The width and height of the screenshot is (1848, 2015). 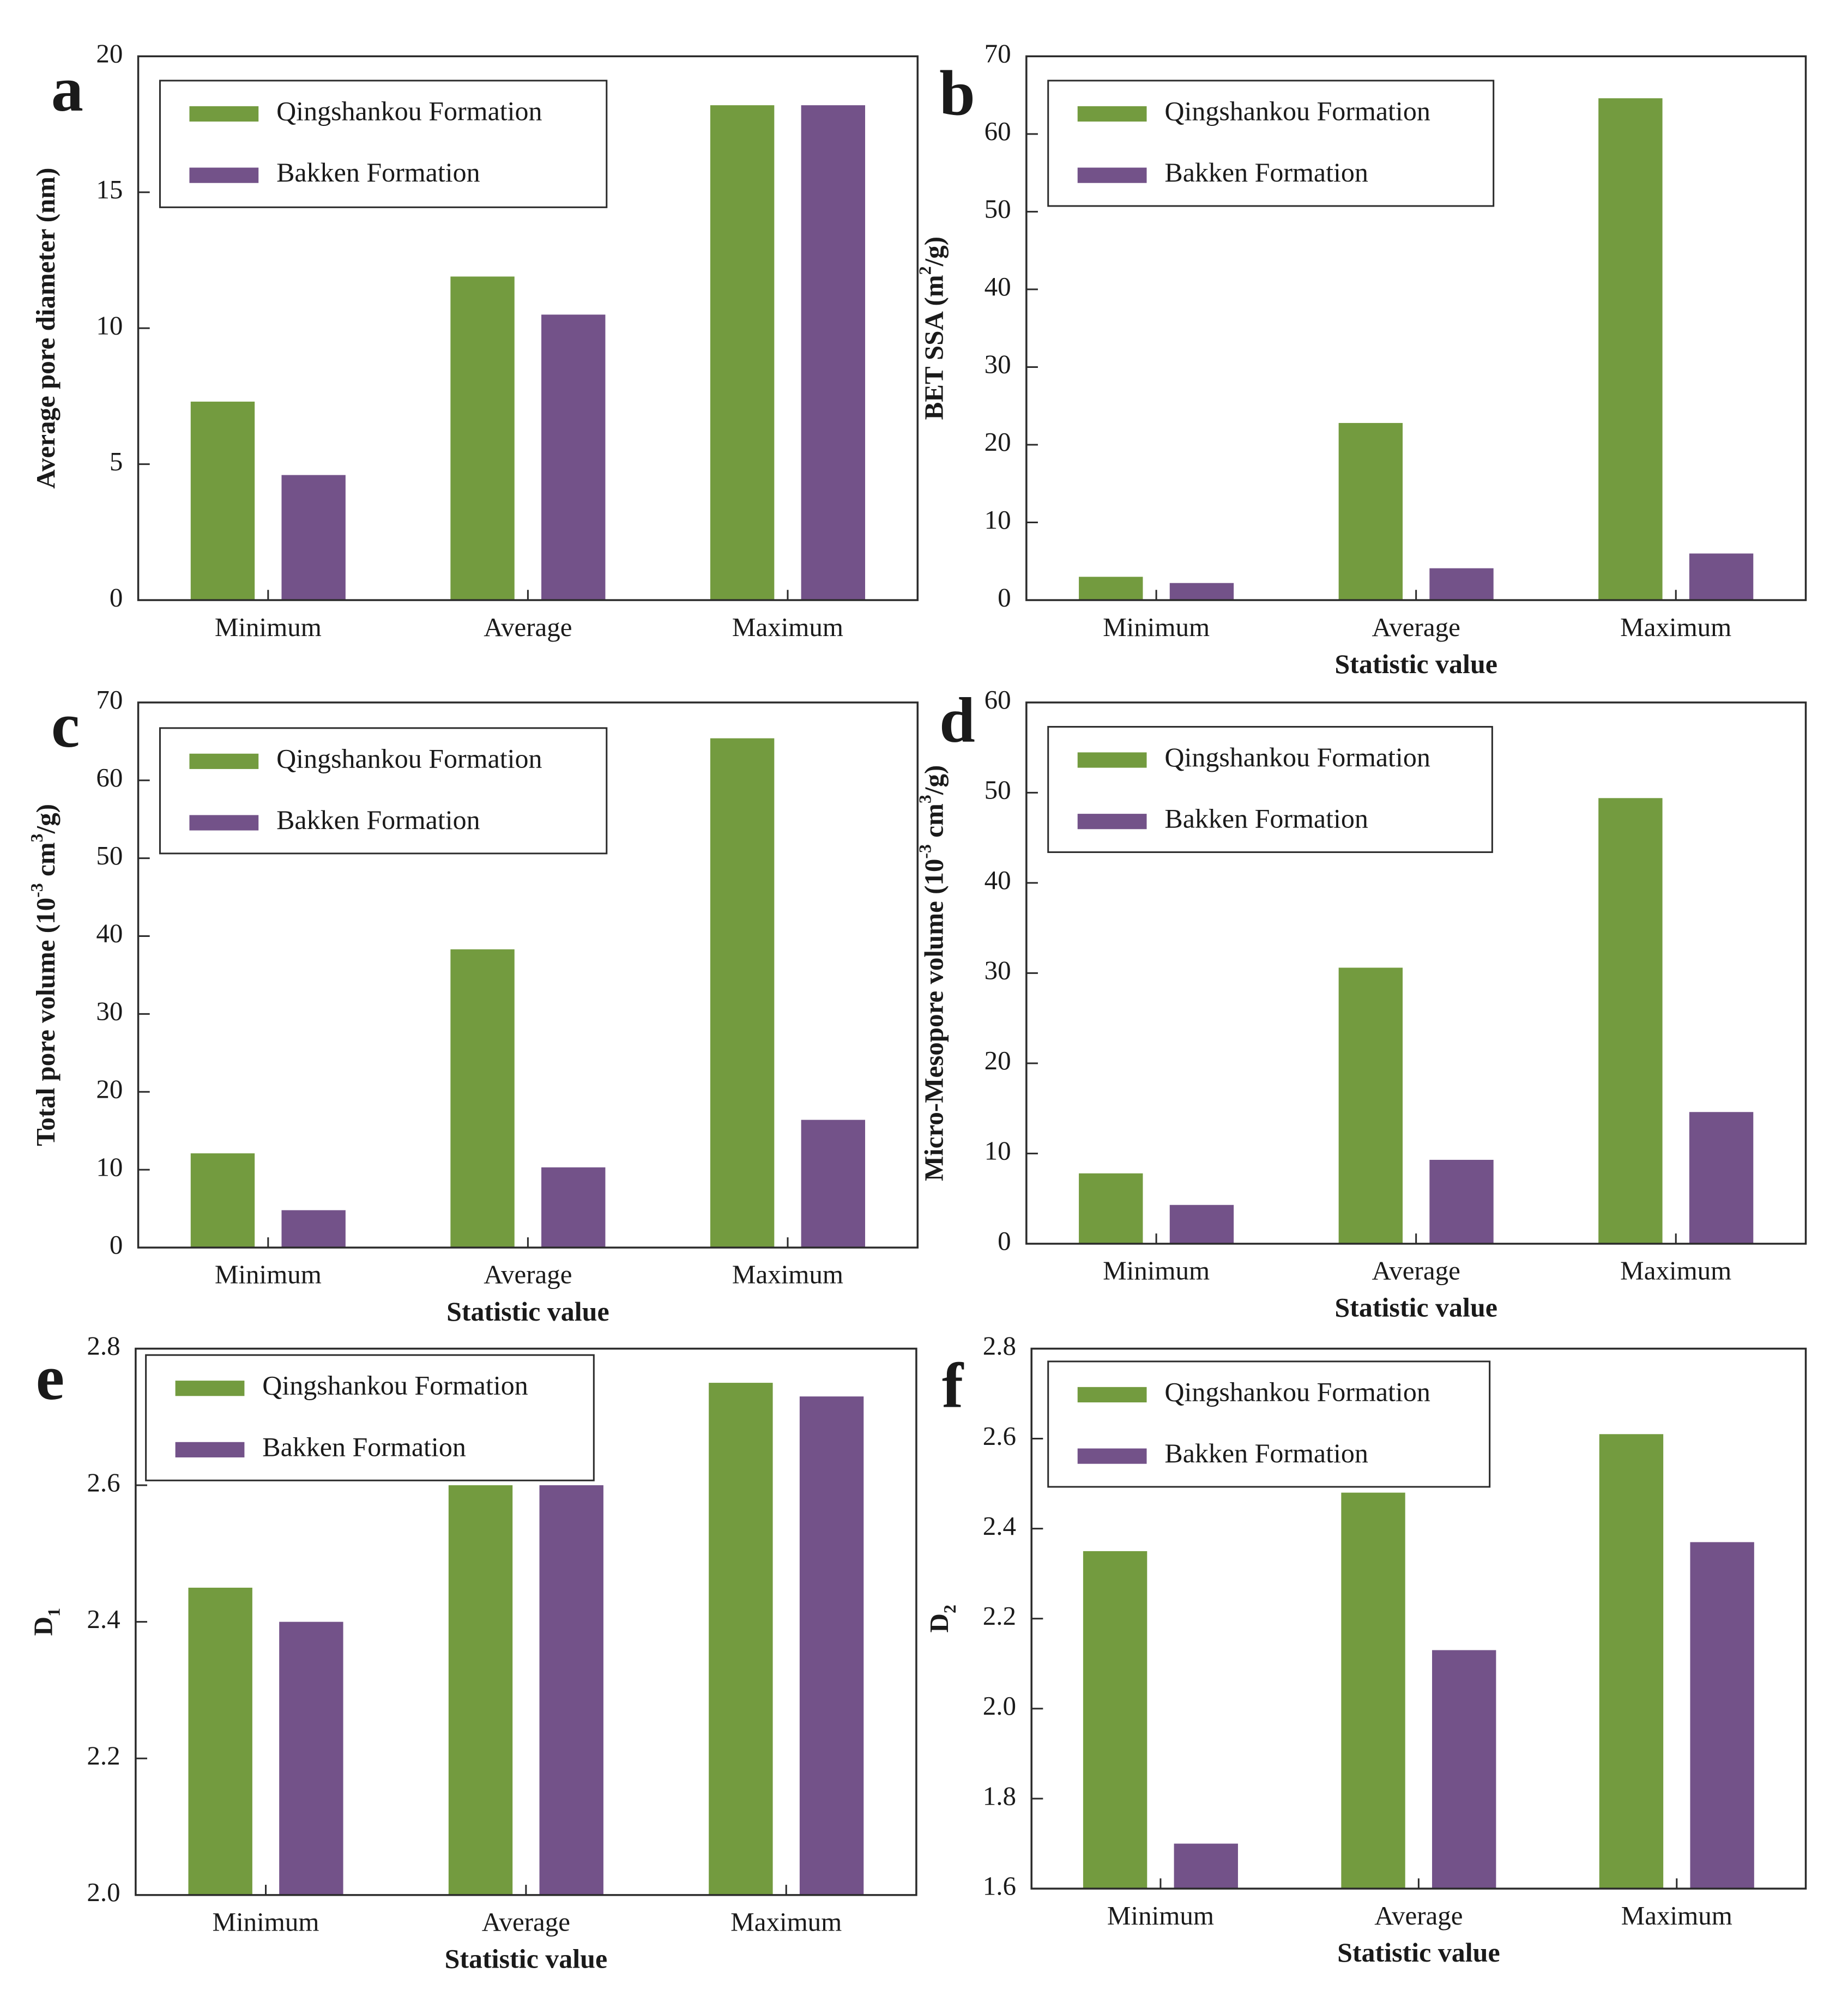 I want to click on bar-c-qingshankou-minimum, so click(x=223, y=1200).